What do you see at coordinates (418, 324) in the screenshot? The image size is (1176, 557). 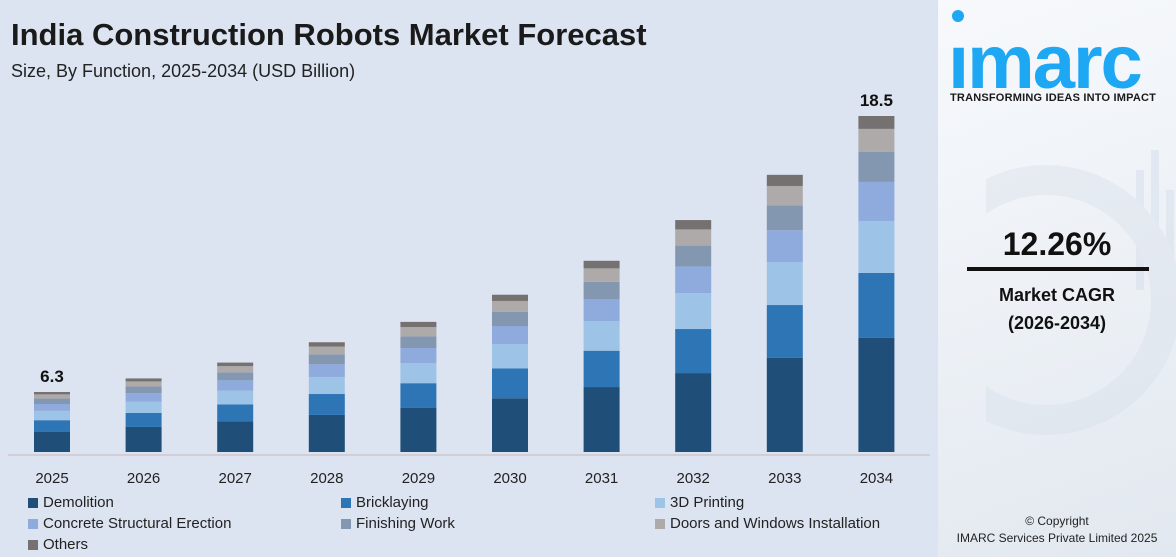 I see `bar-segment-2029-others` at bounding box center [418, 324].